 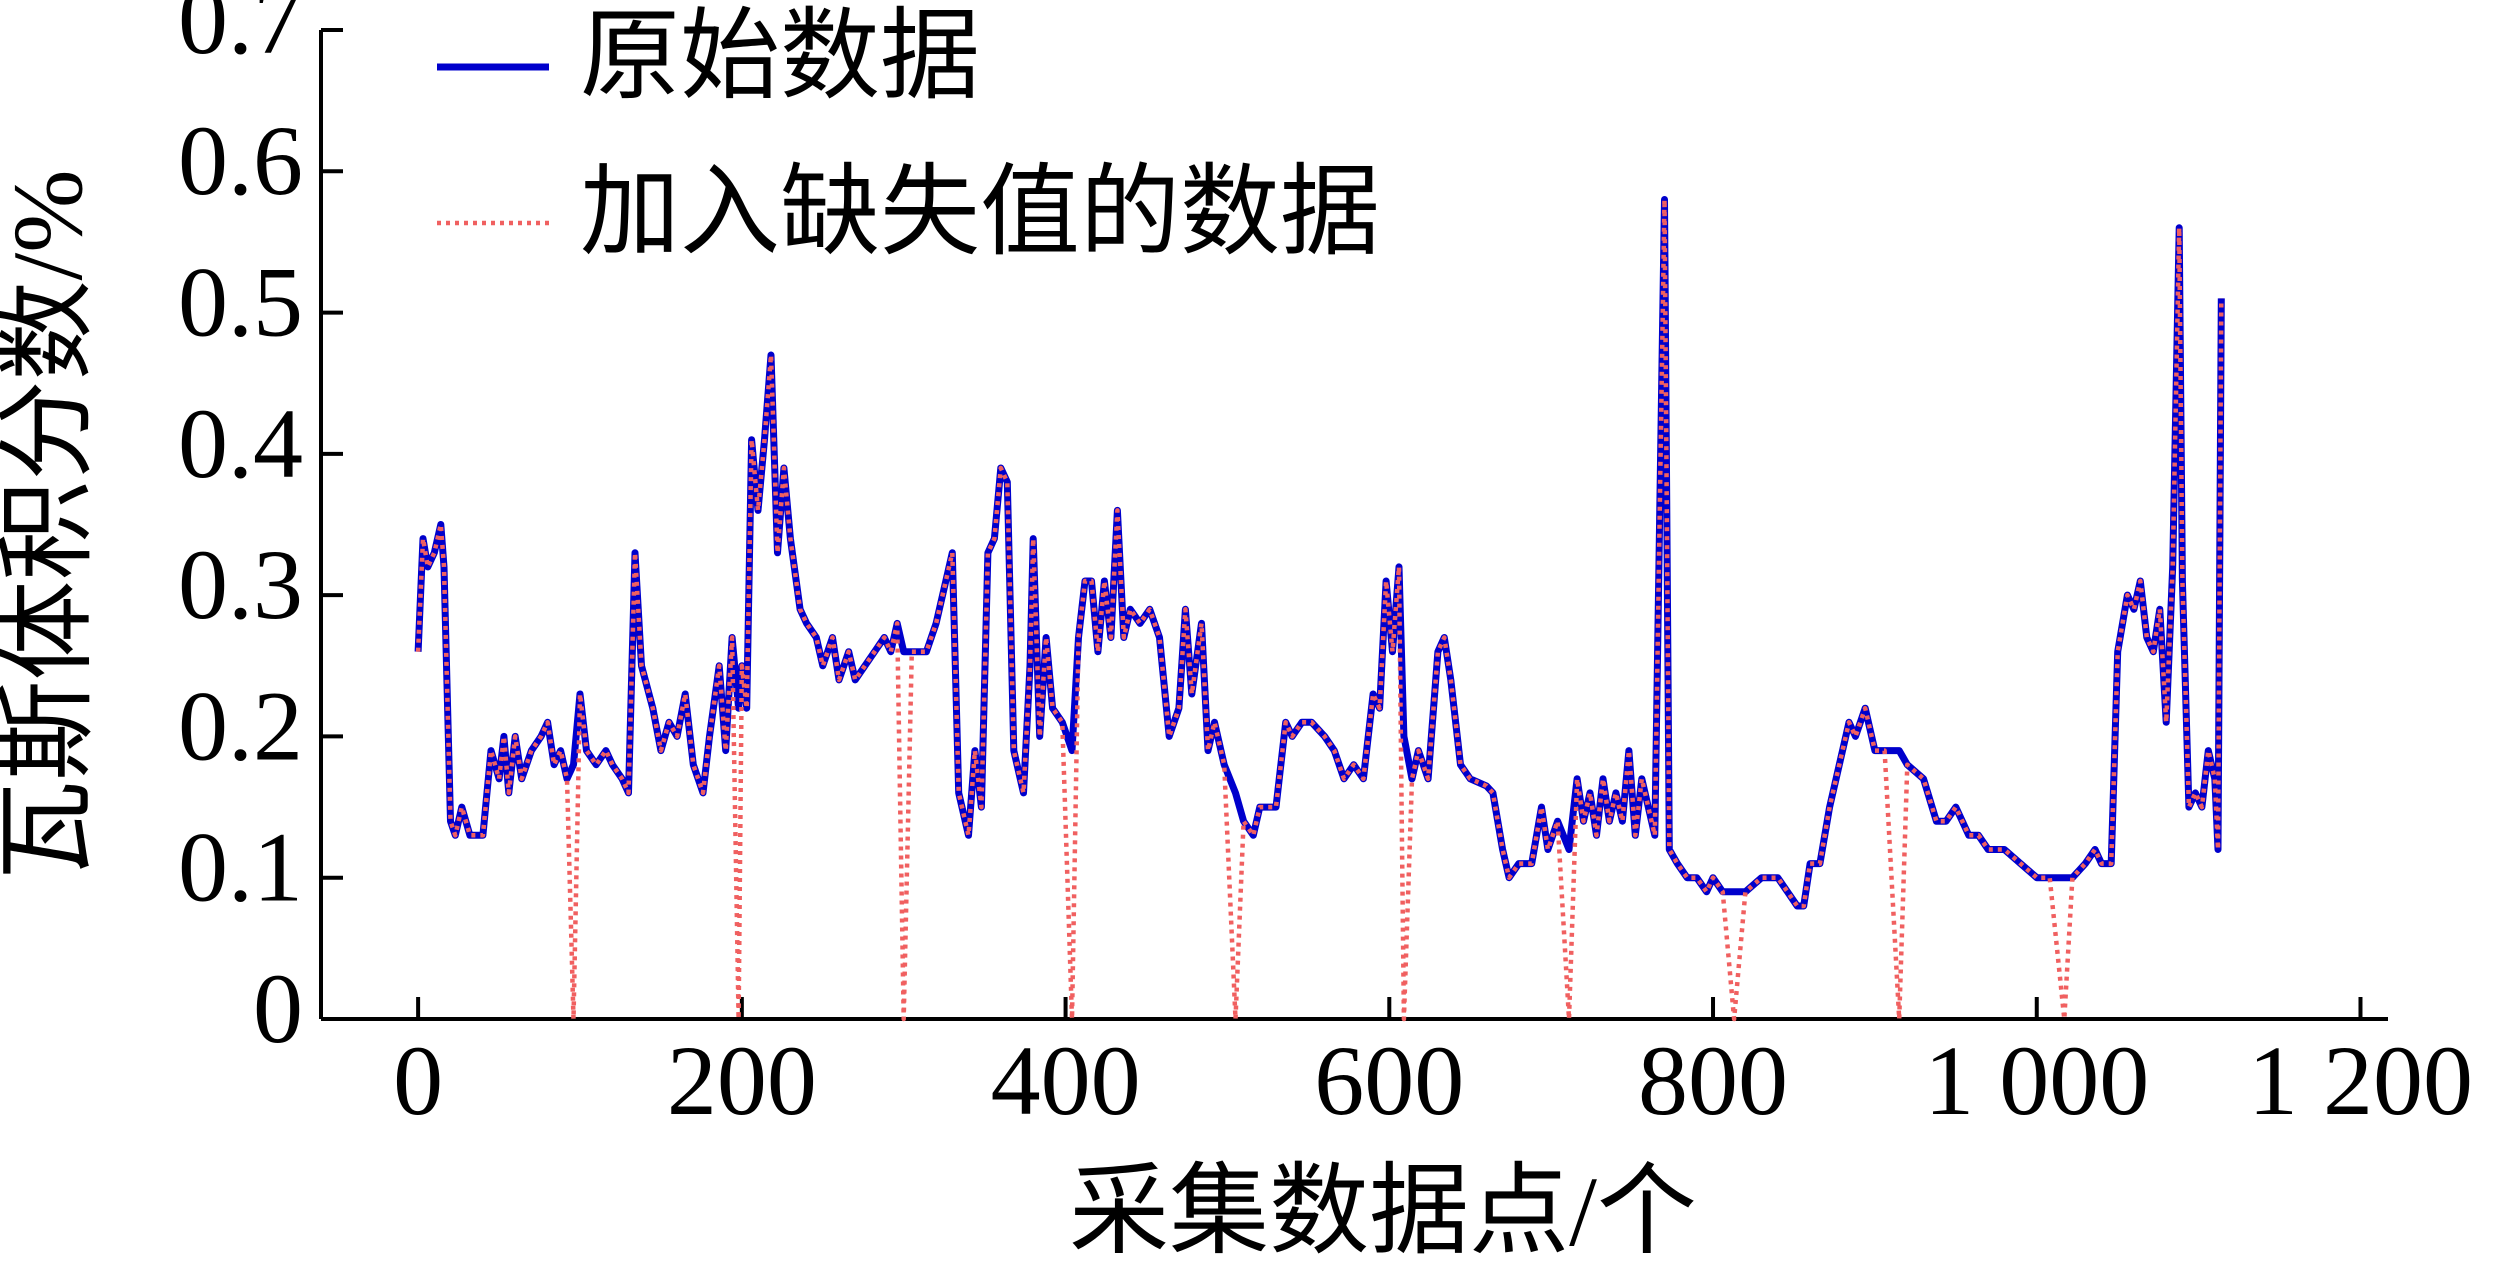 What do you see at coordinates (1713, 1080) in the screenshot?
I see `x-tick-label: 800` at bounding box center [1713, 1080].